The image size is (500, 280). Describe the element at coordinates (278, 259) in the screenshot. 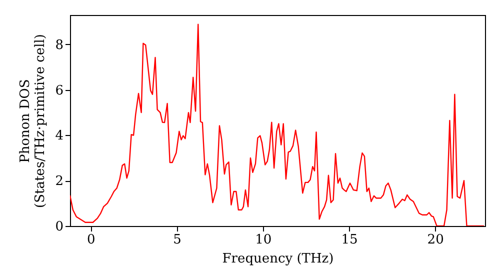

I see `x-axis-title: Frequency (THz)` at that location.